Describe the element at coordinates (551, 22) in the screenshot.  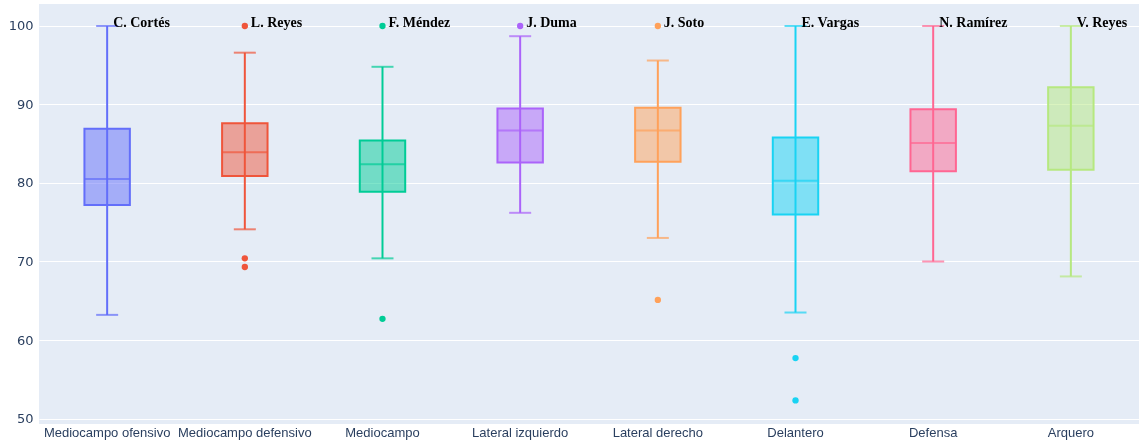
I see `annotation: J. Duma` at that location.